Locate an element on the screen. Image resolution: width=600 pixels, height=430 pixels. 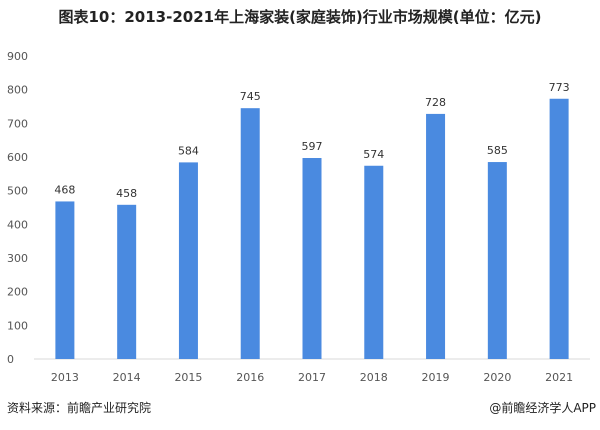
data-label: 745 is located at coordinates (250, 96).